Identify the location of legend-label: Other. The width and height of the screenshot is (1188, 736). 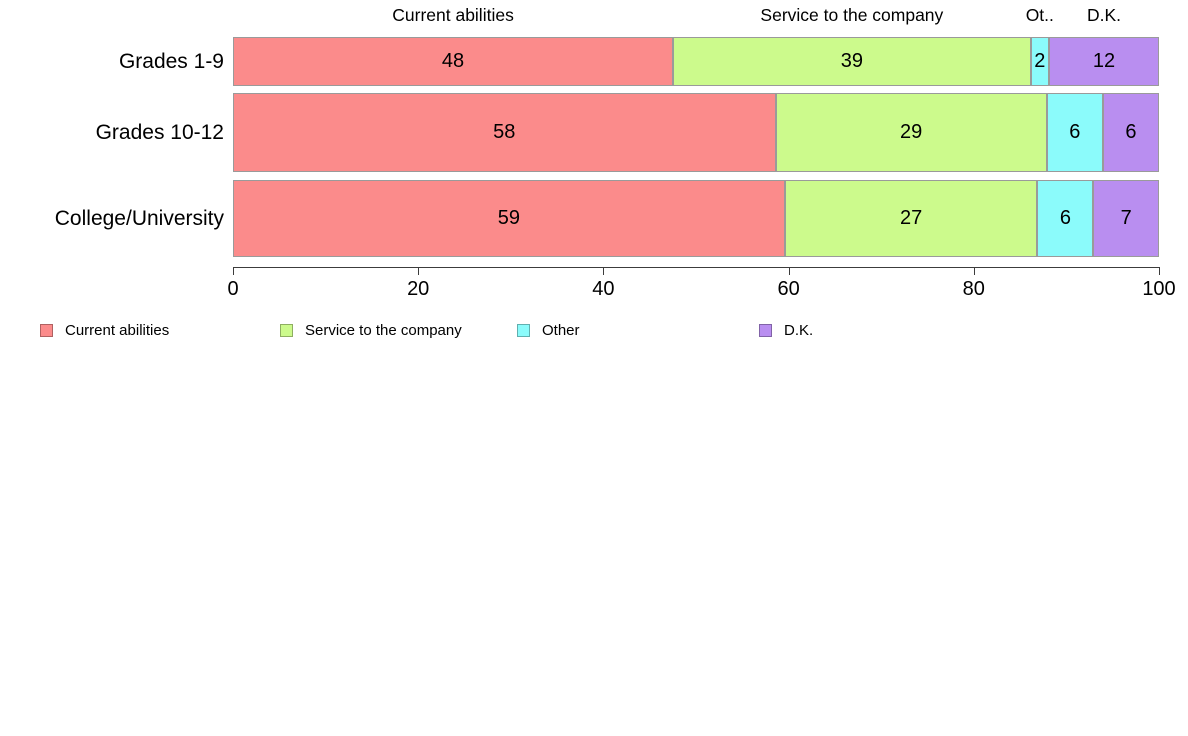
(561, 330).